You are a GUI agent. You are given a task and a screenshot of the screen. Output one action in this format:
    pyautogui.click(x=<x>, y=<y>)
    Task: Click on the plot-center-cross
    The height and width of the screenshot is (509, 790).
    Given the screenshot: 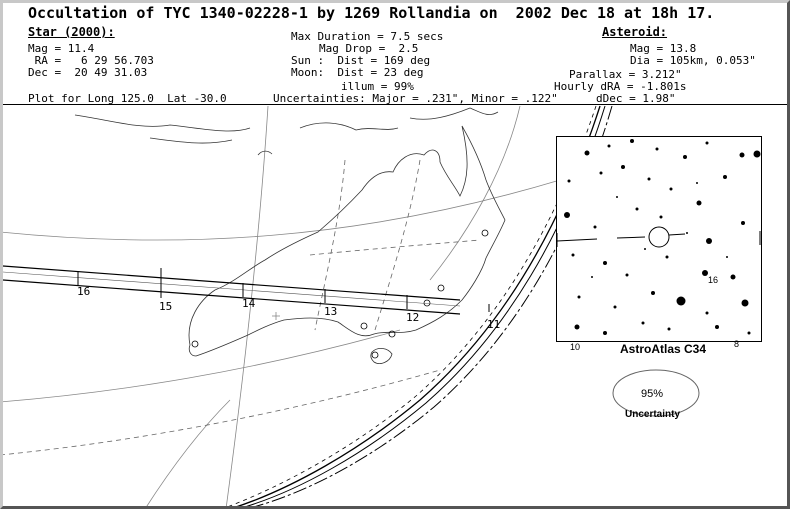 What is the action you would take?
    pyautogui.click(x=276, y=316)
    